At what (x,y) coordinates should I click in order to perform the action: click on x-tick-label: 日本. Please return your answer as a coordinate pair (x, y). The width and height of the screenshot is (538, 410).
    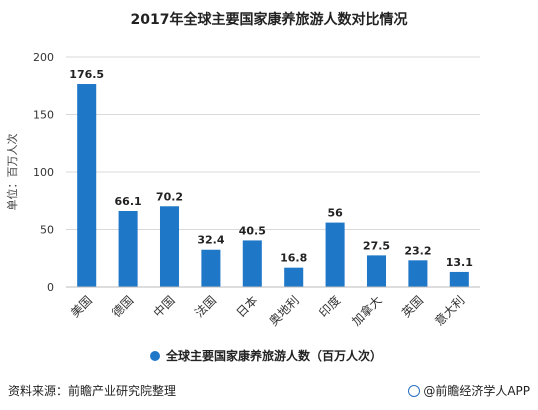
    Looking at the image, I should click on (247, 306).